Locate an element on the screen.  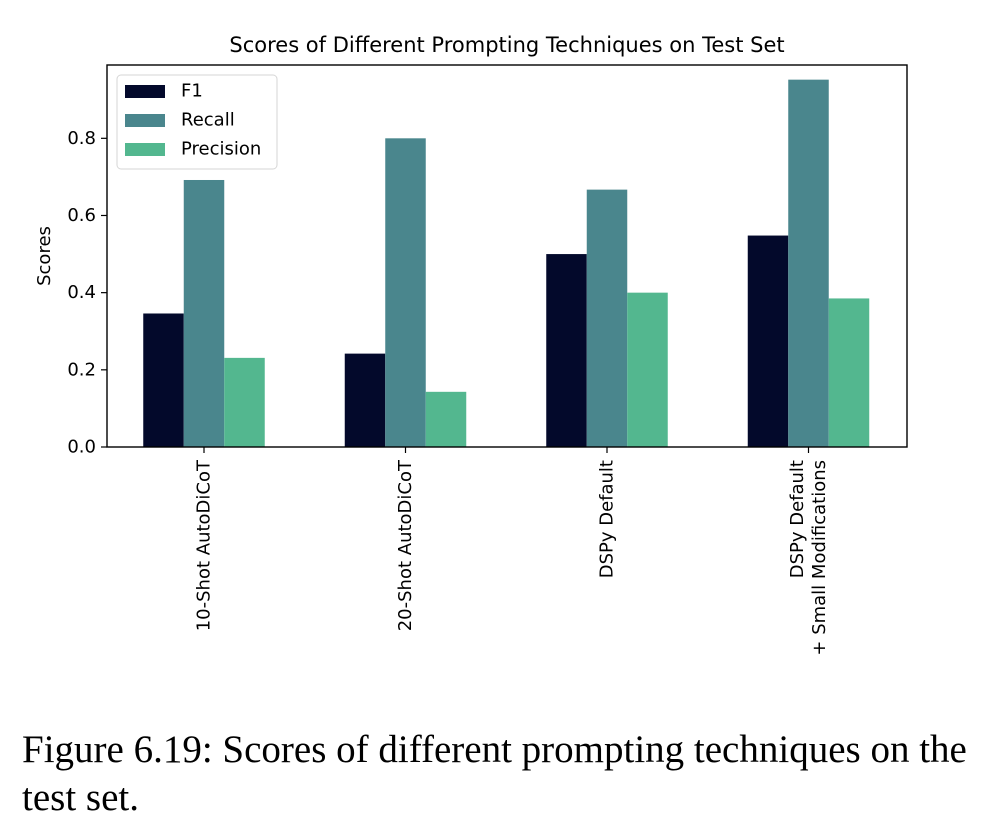
x-tick-label-group: DSPy Default is located at coordinates (607, 519).